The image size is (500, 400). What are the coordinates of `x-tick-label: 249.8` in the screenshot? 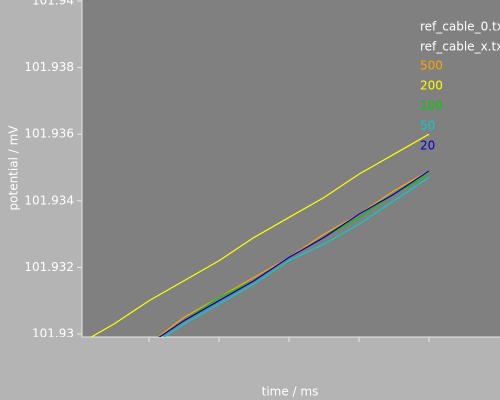 It's located at (359, 354).